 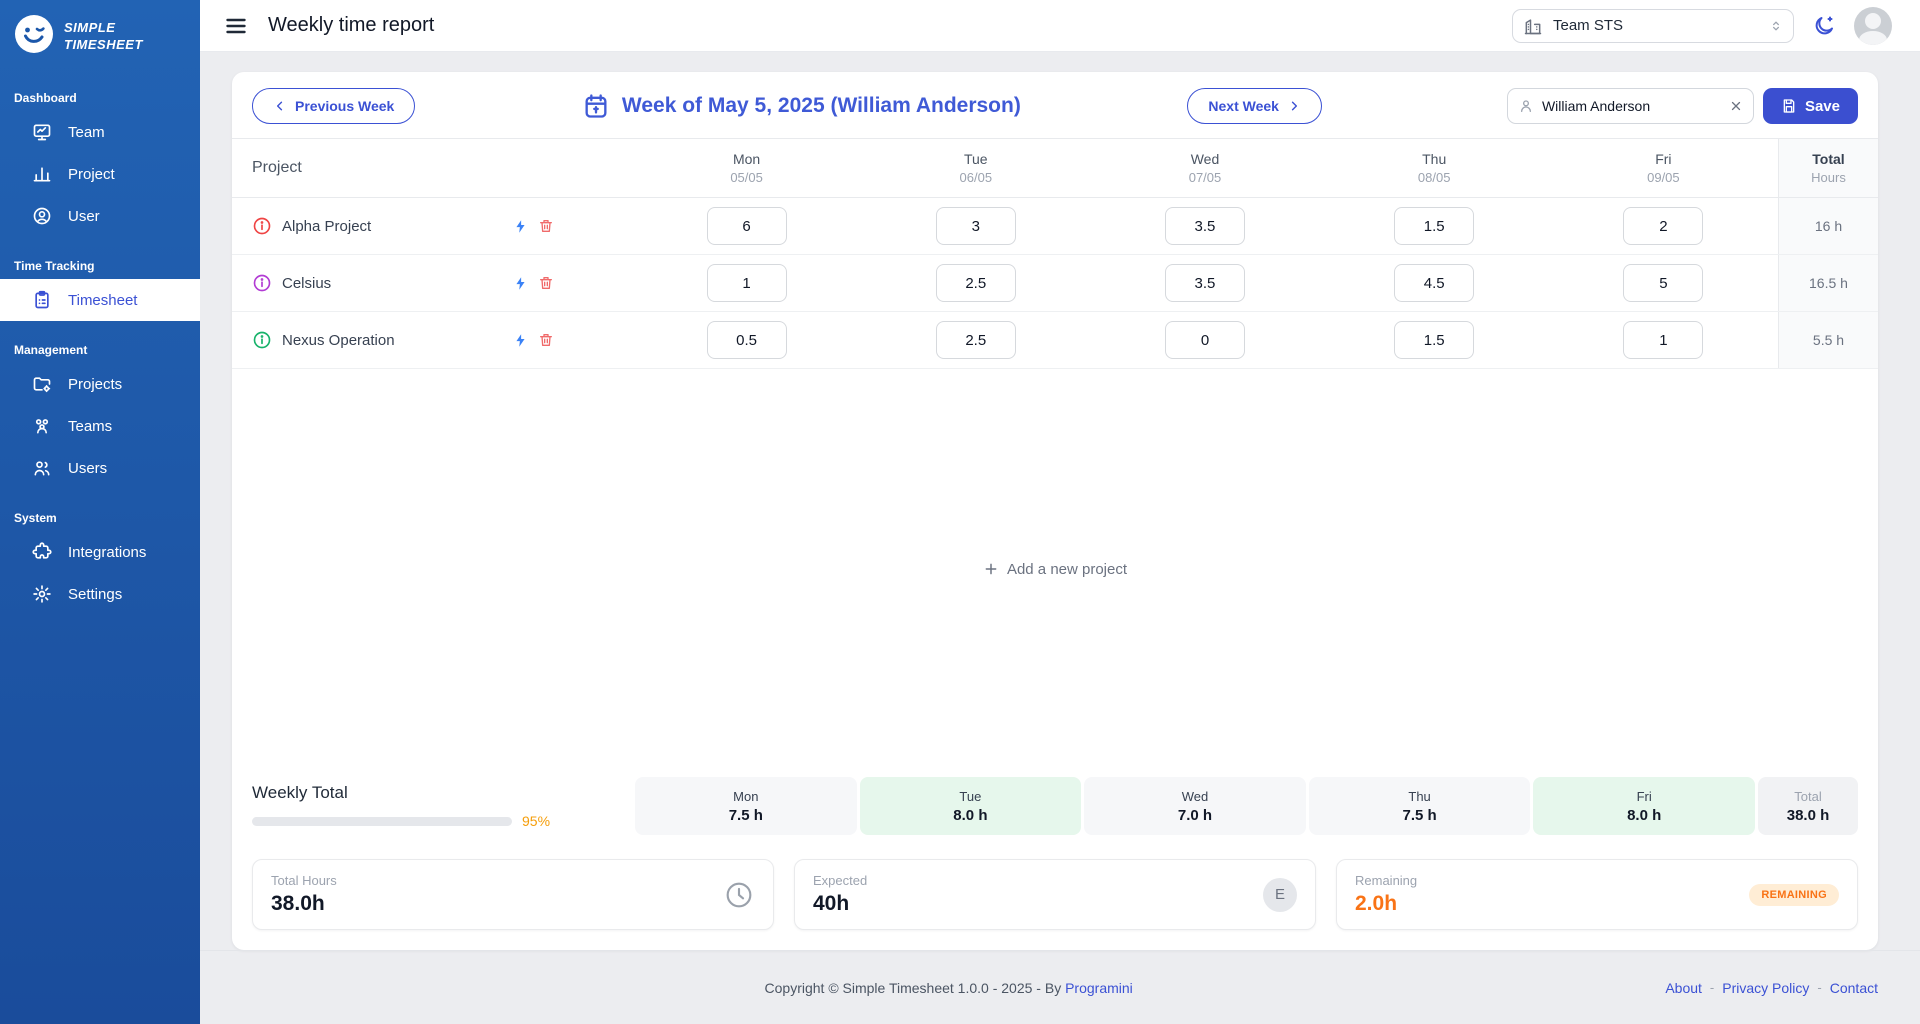 I want to click on previous-week-button: Previous Week, so click(x=334, y=106).